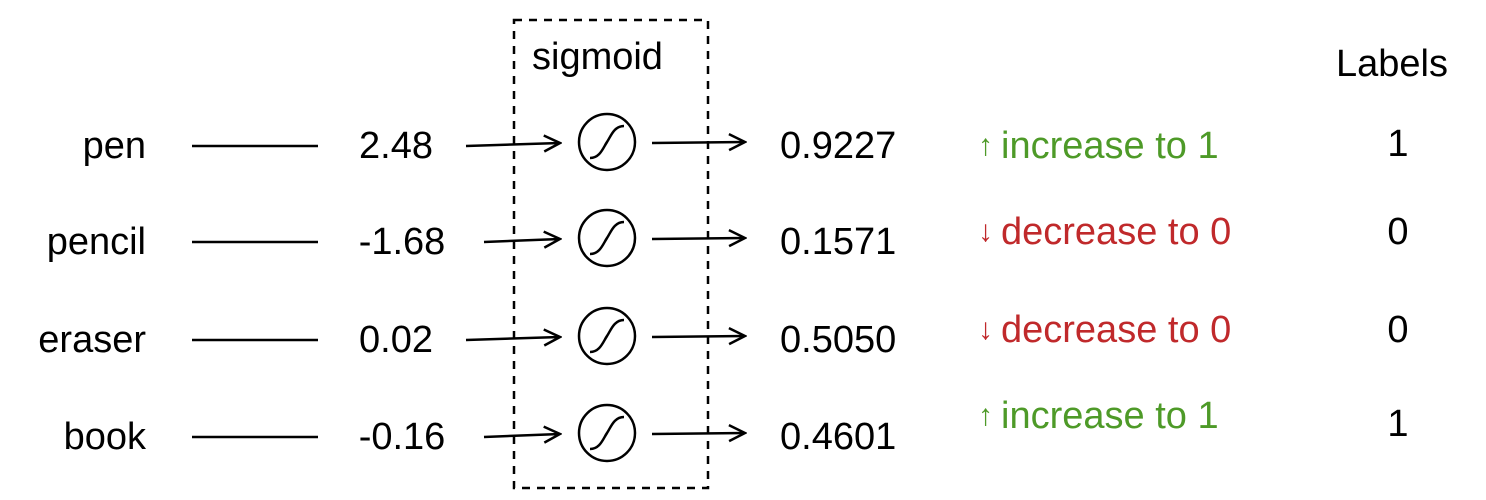 The image size is (1486, 500). I want to click on word-book: book, so click(104, 437).